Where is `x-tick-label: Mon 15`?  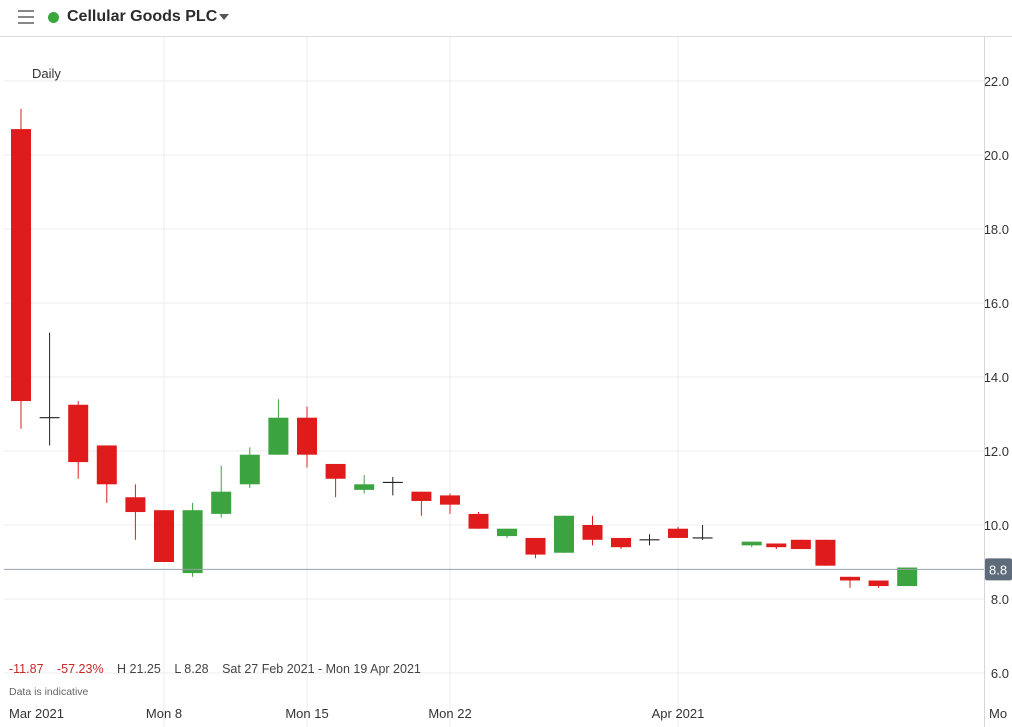
x-tick-label: Mon 15 is located at coordinates (306, 713).